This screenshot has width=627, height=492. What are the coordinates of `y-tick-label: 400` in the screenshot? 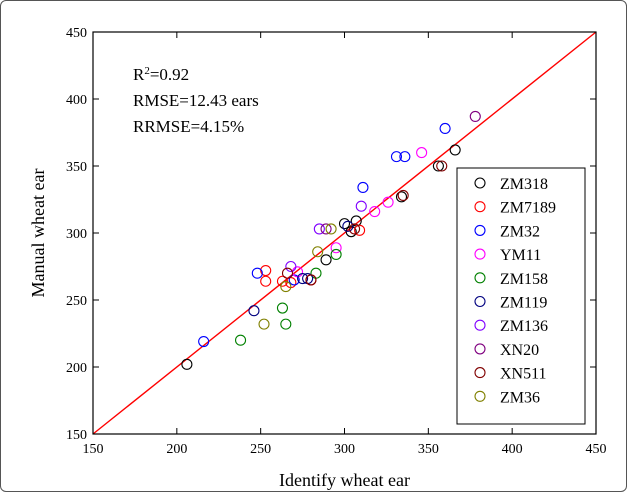 It's located at (76, 100).